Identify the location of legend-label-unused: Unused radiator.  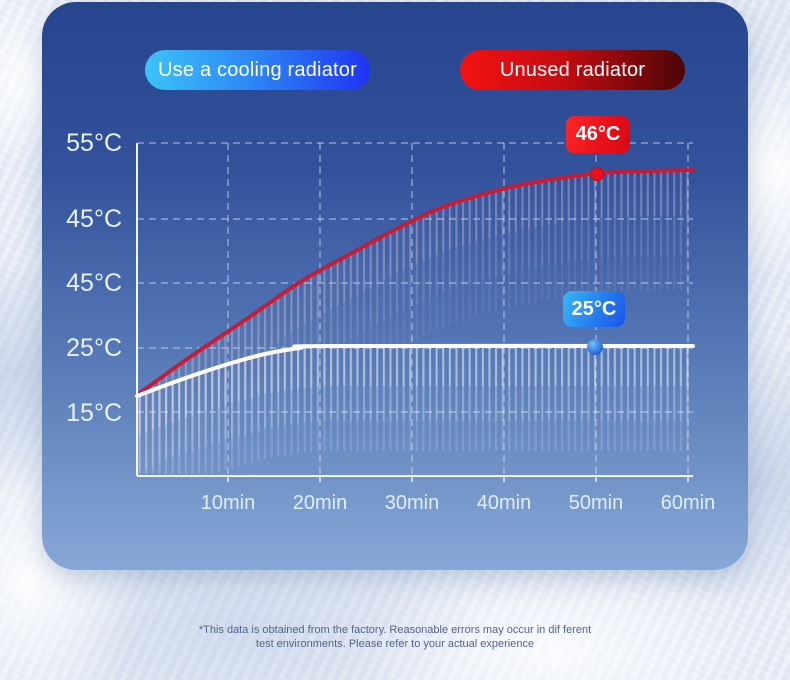
(572, 69).